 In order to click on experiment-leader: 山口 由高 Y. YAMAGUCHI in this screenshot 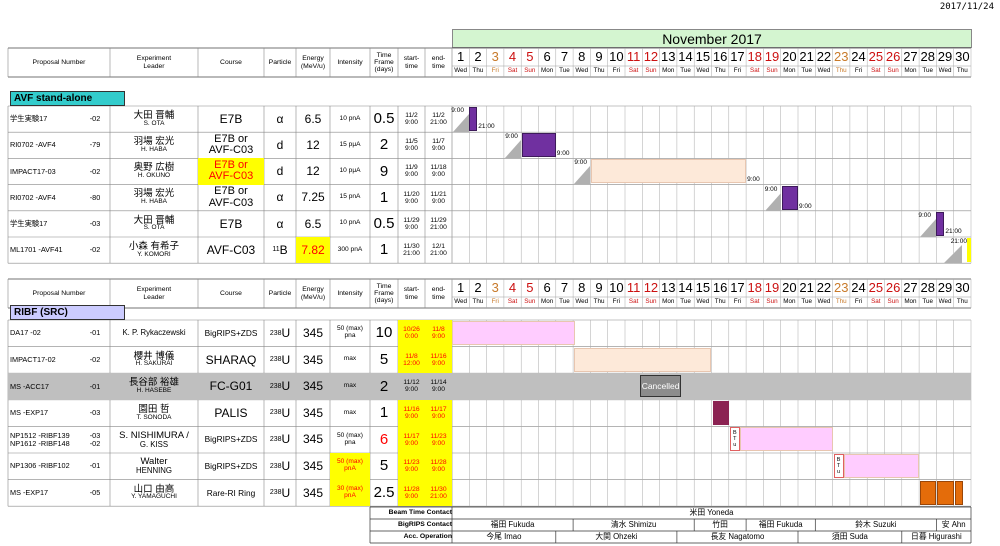, I will do `click(154, 492)`.